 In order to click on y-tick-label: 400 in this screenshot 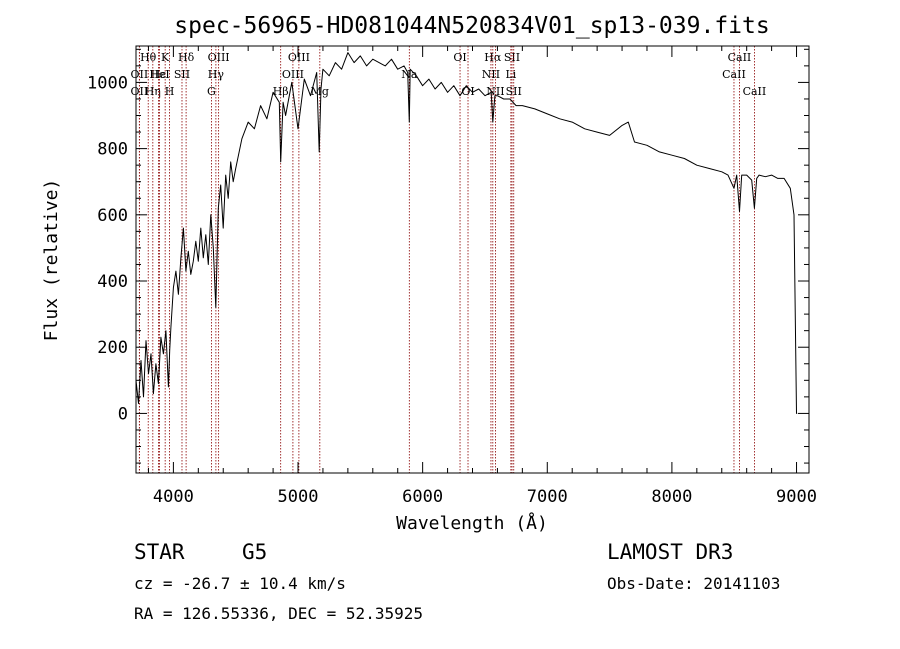, I will do `click(112, 282)`.